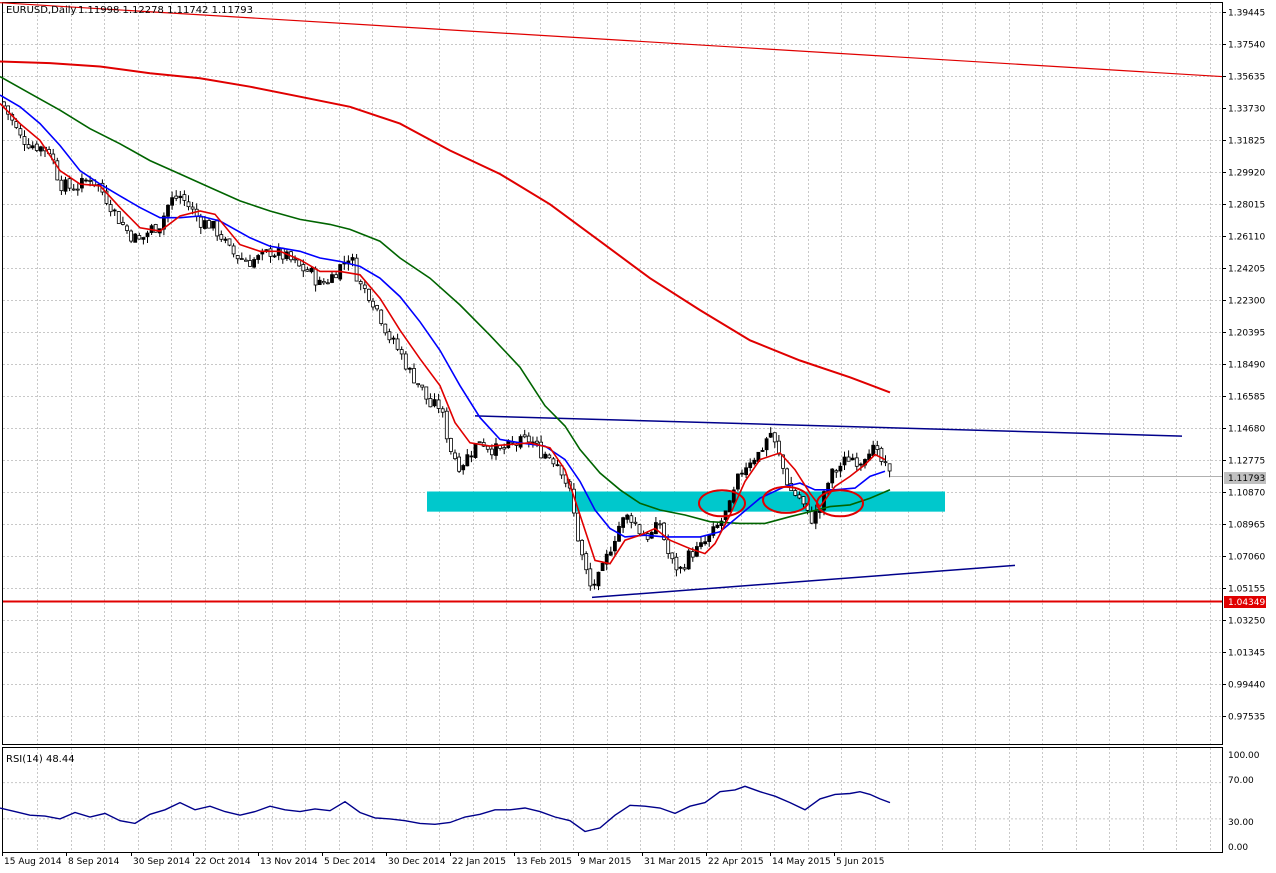 This screenshot has width=1276, height=873. What do you see at coordinates (33, 862) in the screenshot?
I see `x-tick-label: 15 Aug 2014` at bounding box center [33, 862].